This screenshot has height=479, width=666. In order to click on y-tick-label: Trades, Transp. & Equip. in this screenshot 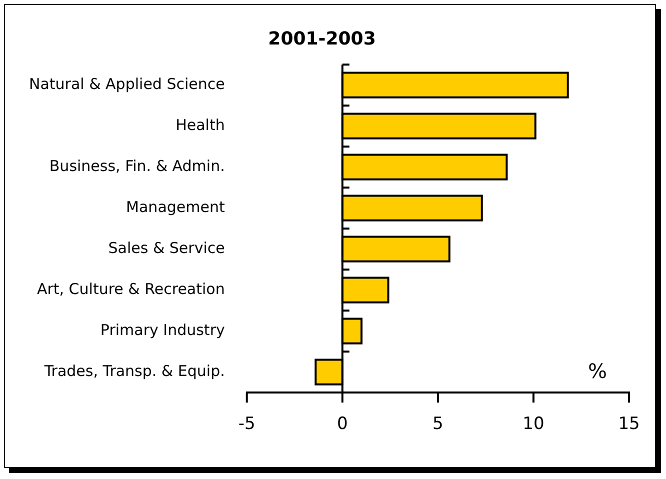, I will do `click(134, 371)`.